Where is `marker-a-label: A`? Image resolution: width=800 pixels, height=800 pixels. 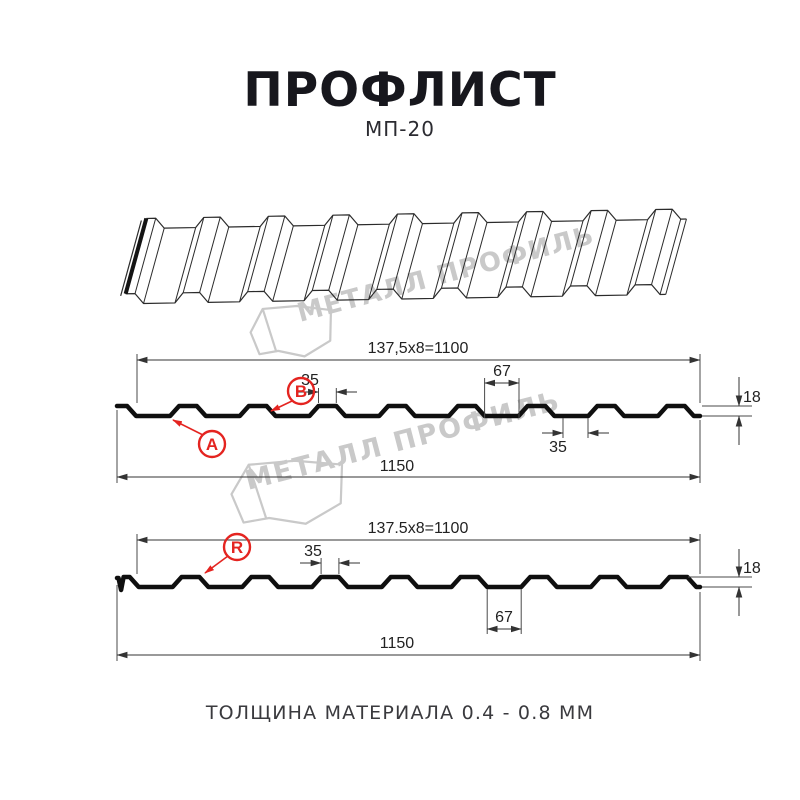
marker-a-label: A is located at coordinates (212, 444).